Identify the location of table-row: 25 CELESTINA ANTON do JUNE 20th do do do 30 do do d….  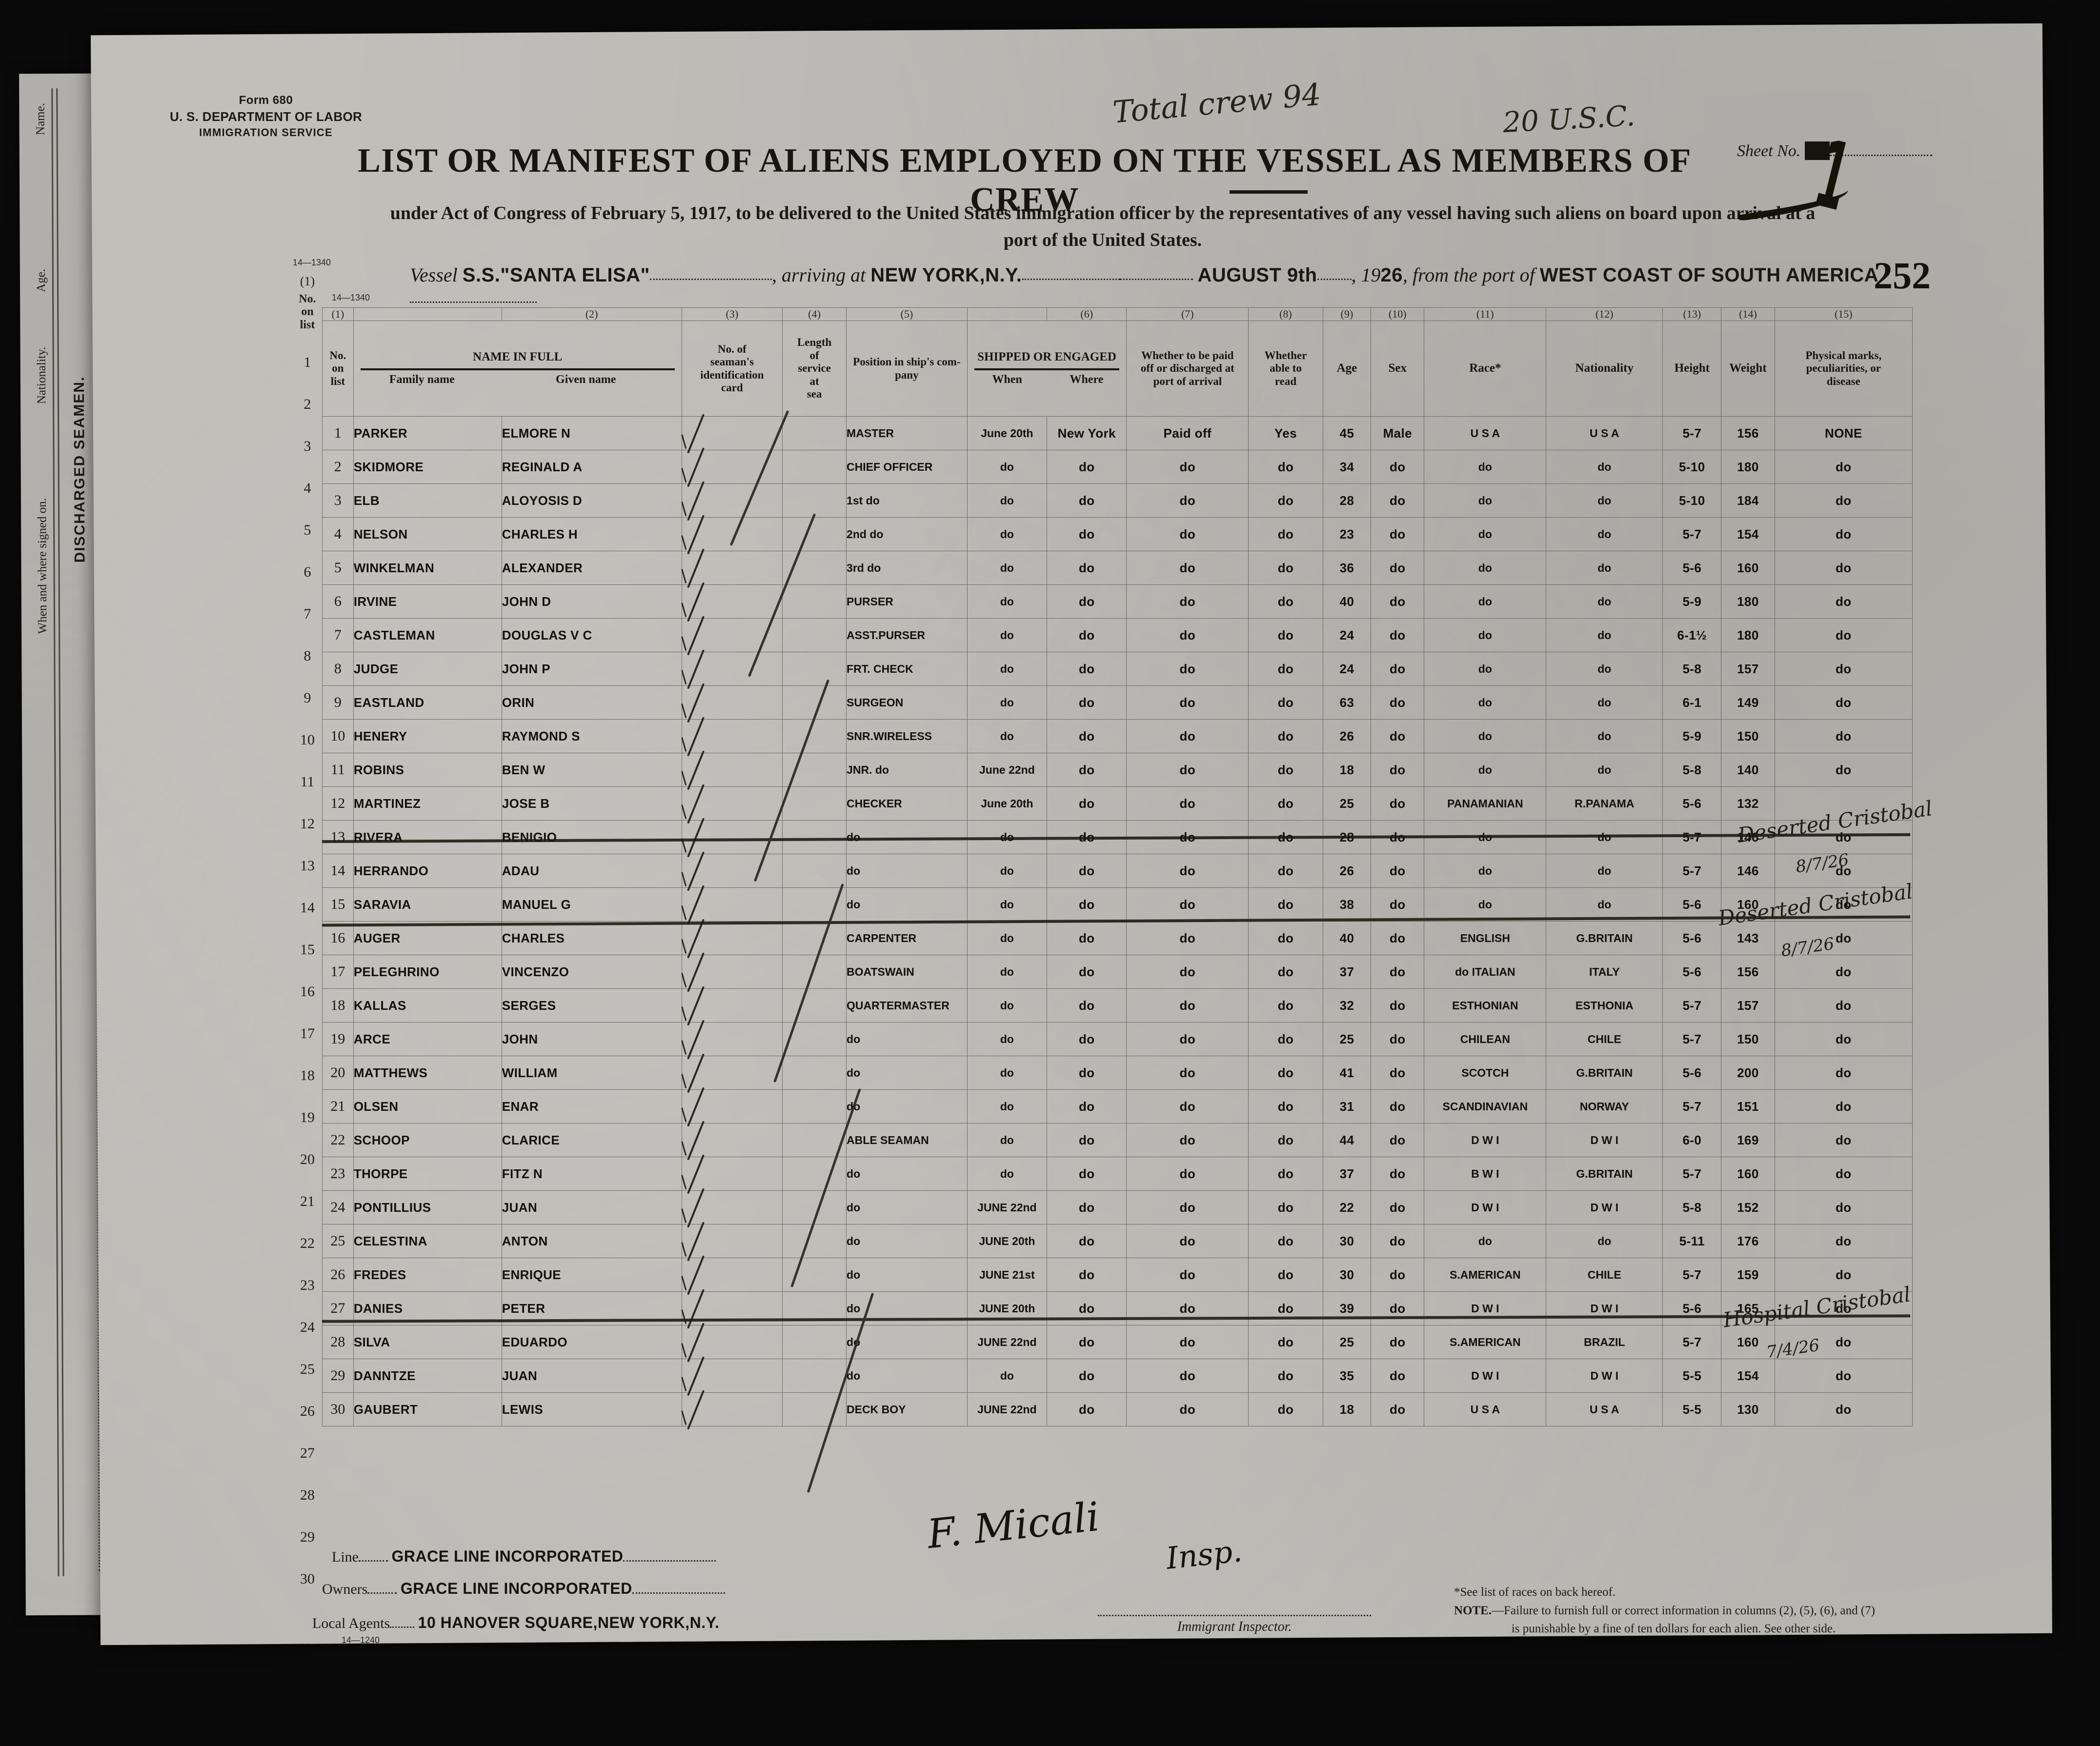
(1117, 1242).